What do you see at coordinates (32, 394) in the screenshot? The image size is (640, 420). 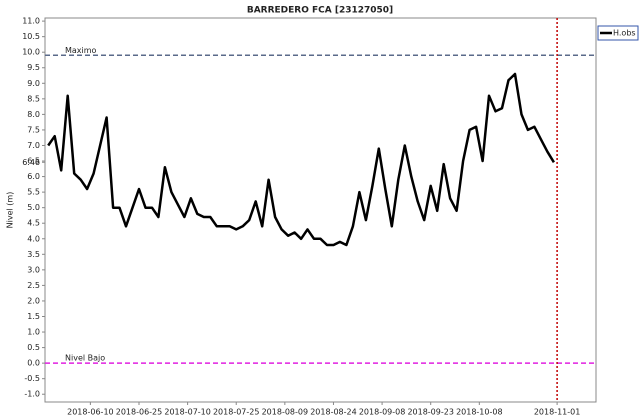 I see `y-tick-label: -1.0` at bounding box center [32, 394].